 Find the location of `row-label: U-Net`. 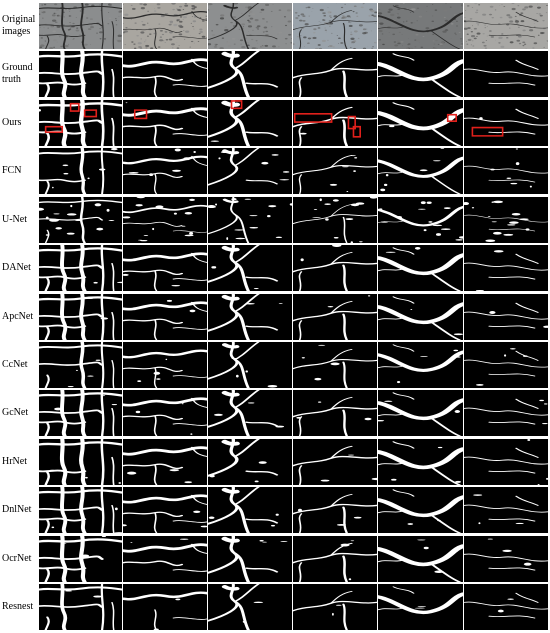

row-label: U-Net is located at coordinates (14, 219).